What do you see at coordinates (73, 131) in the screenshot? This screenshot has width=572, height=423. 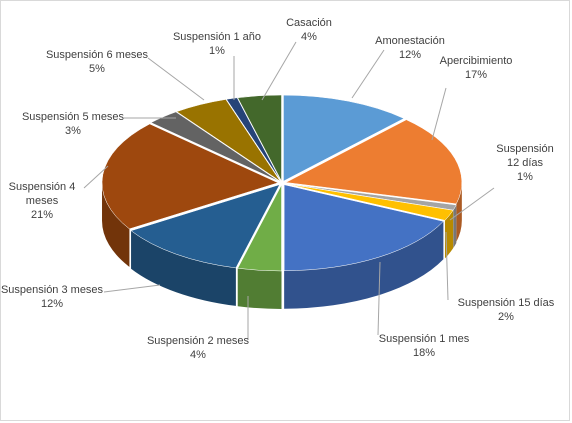 I see `slice-value-8: 3%` at bounding box center [73, 131].